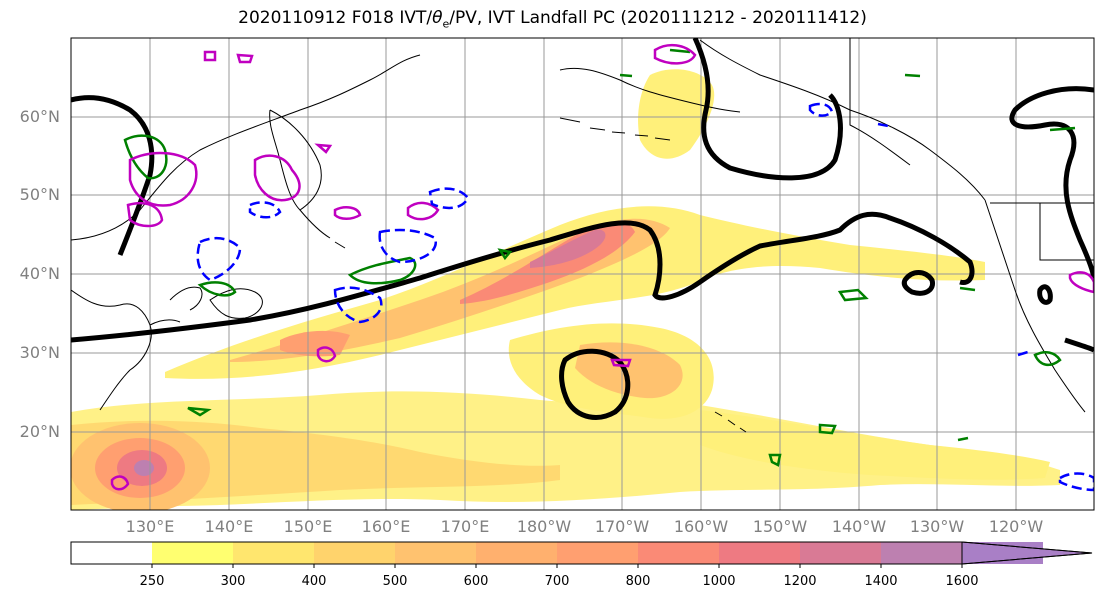  Describe the element at coordinates (875, 445) in the screenshot. I see `ivt-east-band` at that location.